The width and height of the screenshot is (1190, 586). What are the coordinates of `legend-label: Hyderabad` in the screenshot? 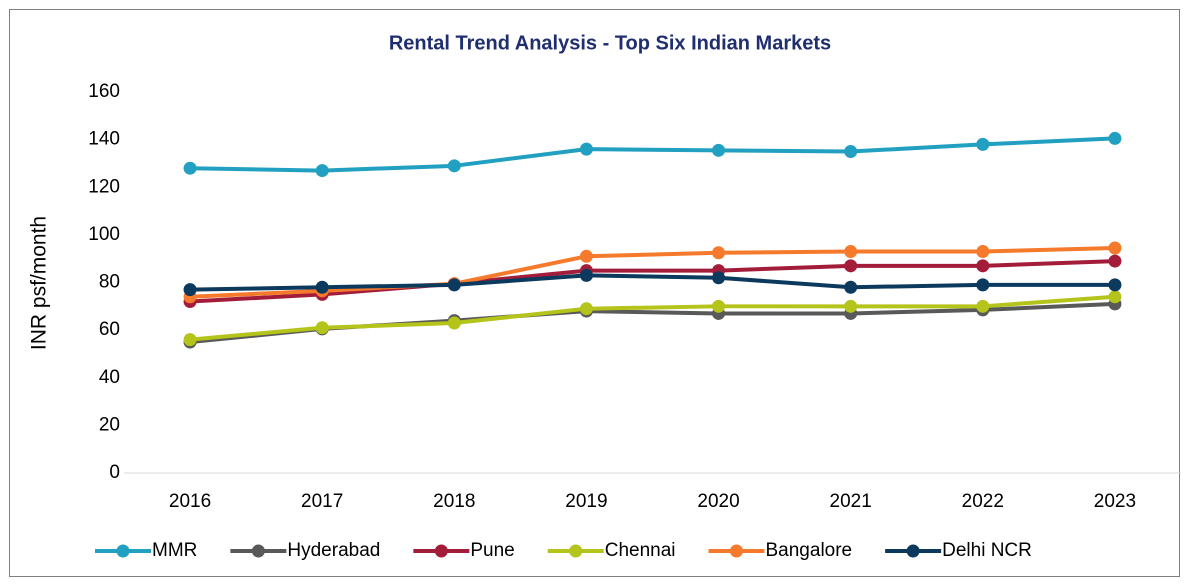 It's located at (333, 550).